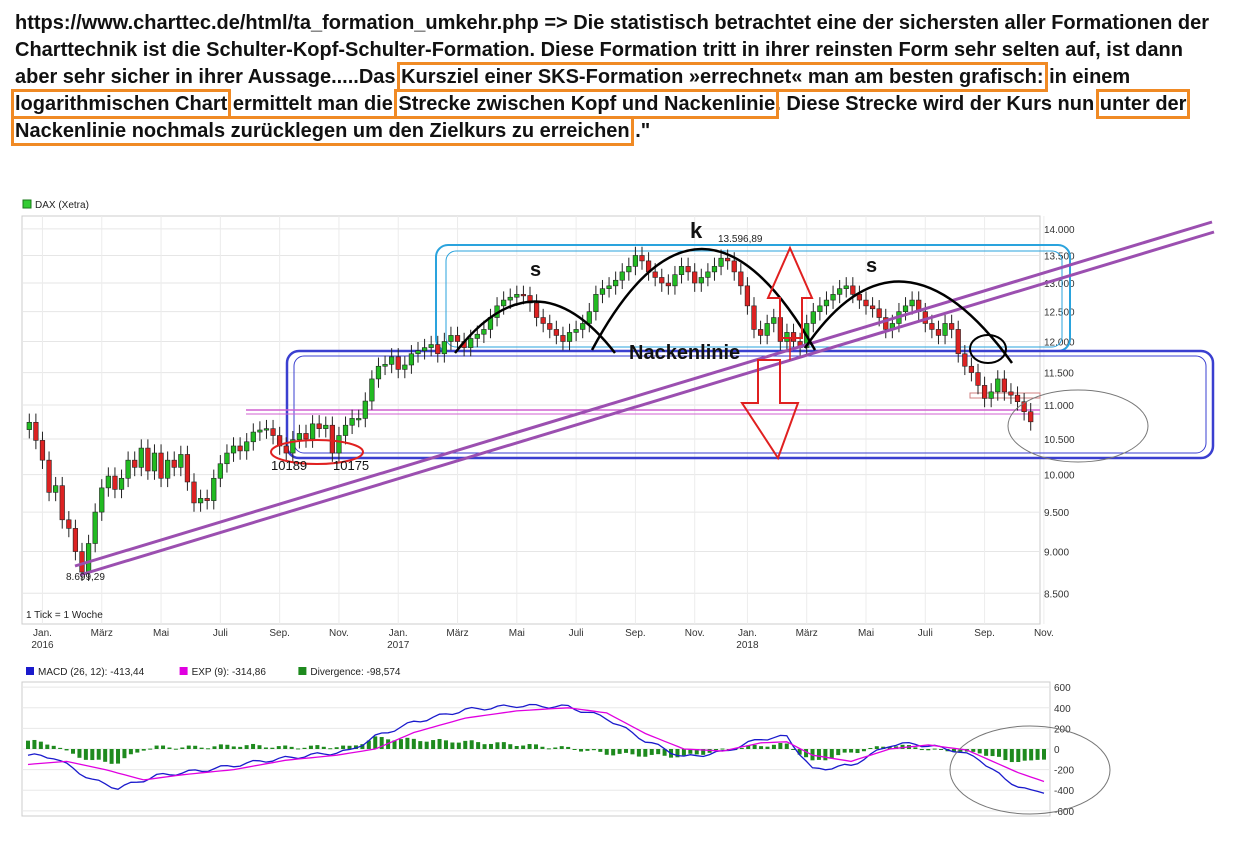 The image size is (1236, 852). I want to click on target-arrow, so click(770, 410).